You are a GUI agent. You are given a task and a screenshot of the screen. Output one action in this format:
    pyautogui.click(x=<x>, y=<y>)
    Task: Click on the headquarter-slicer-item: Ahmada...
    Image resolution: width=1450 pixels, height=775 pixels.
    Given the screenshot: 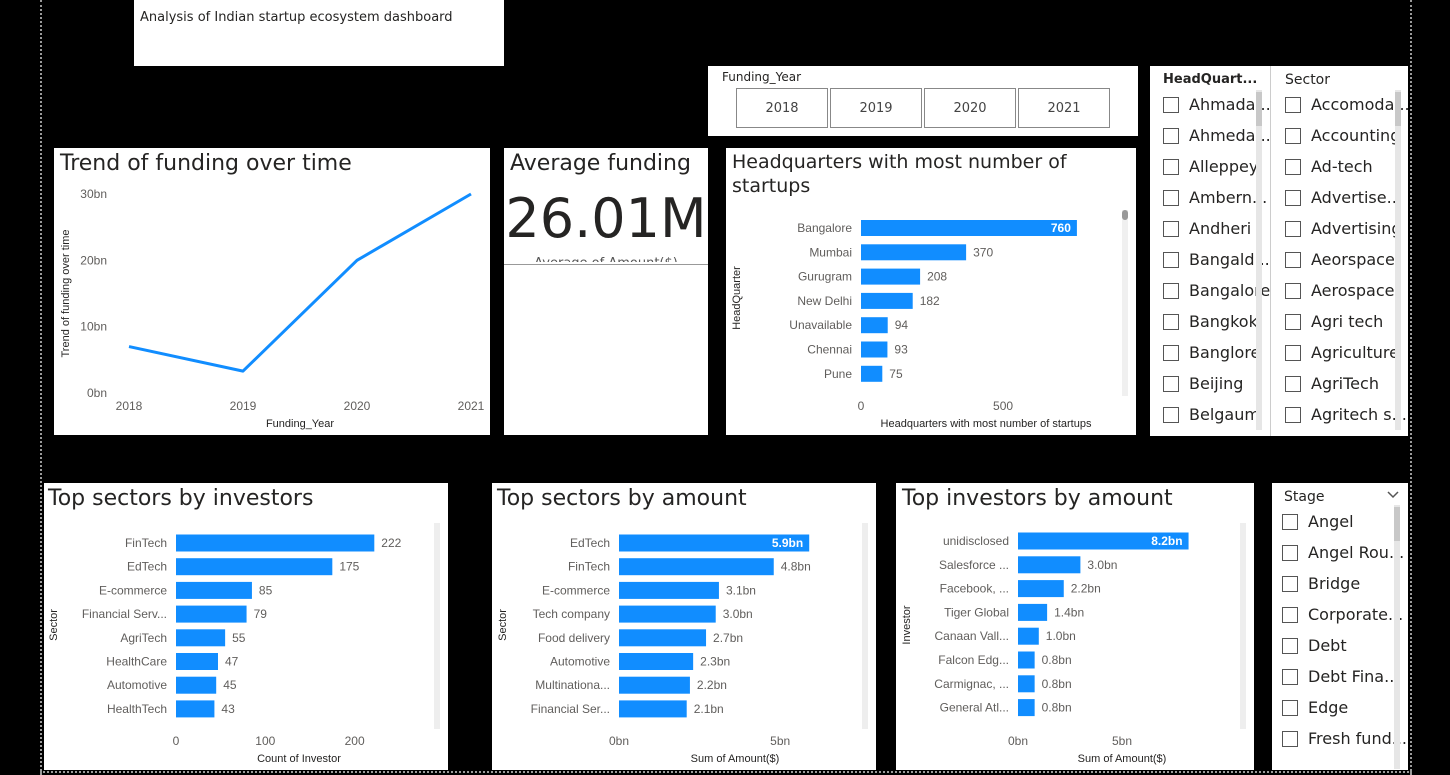 What is the action you would take?
    pyautogui.click(x=1216, y=104)
    